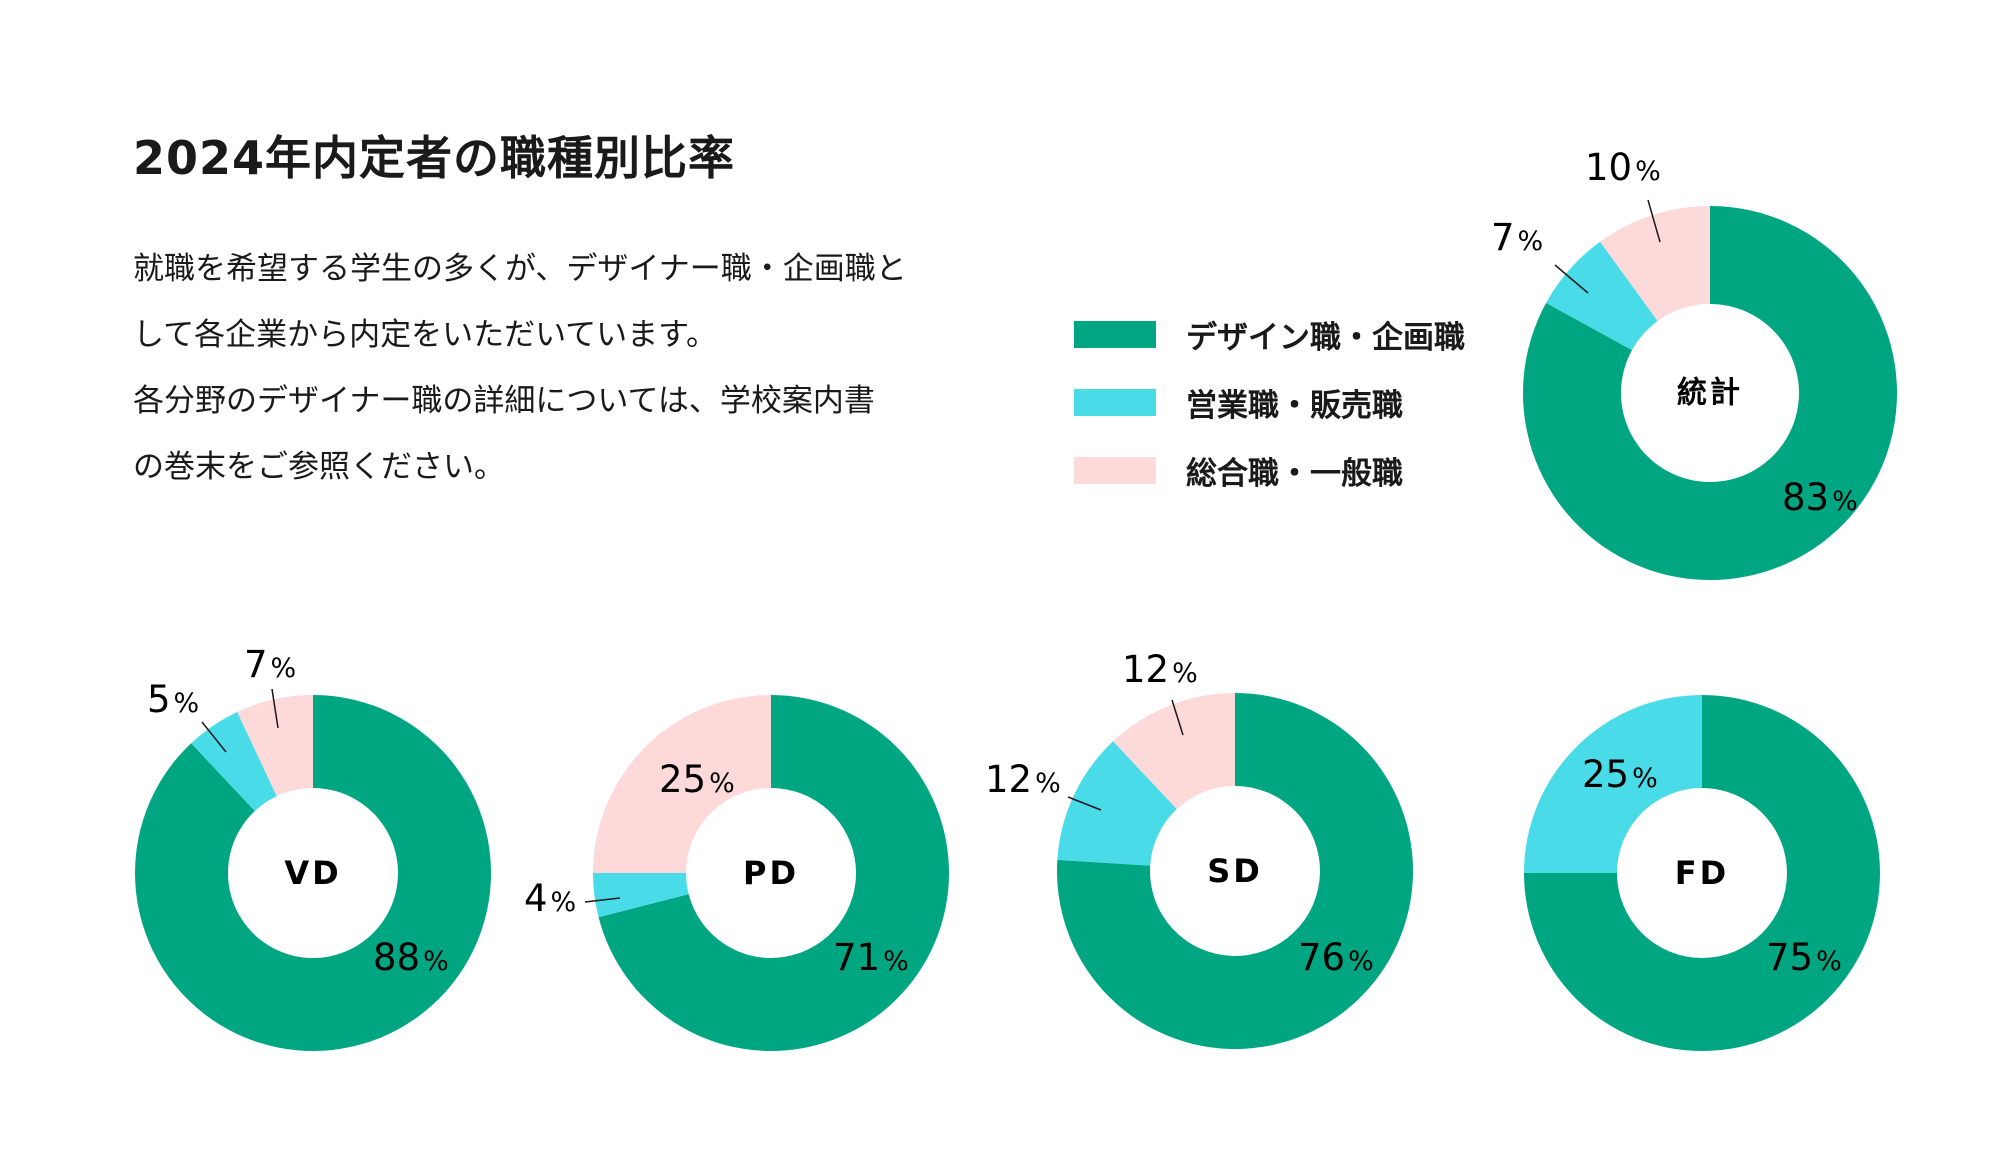  I want to click on slice-value-label: 71%, so click(871, 957).